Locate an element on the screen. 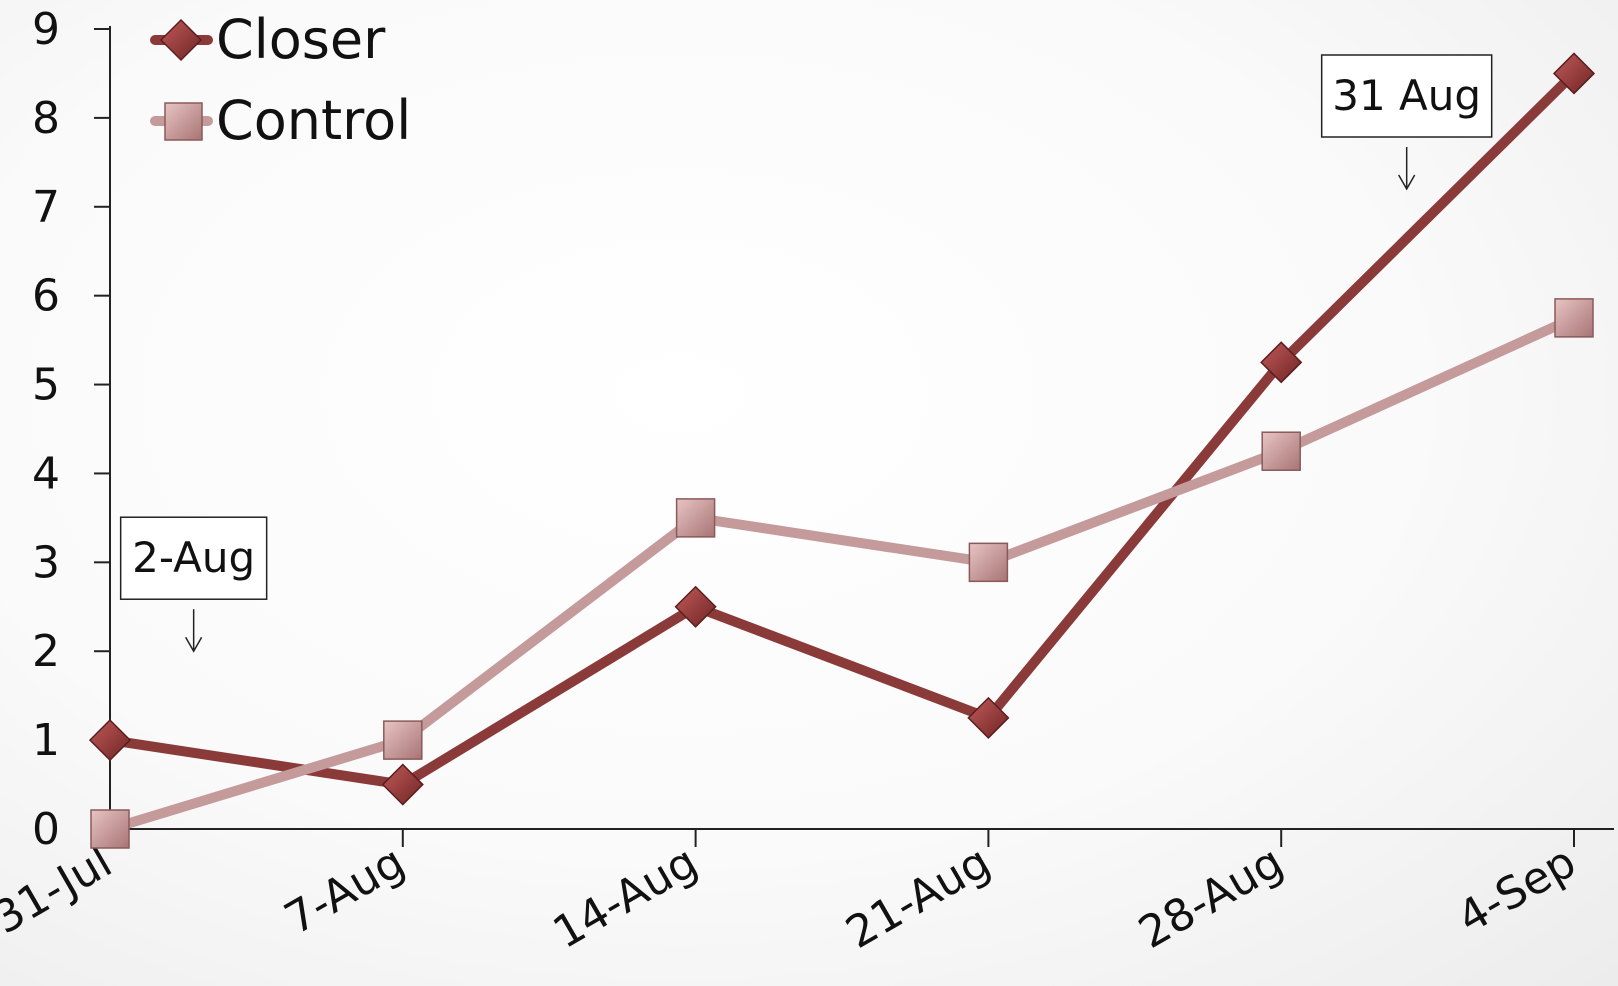  y-tick-label: 2 is located at coordinates (46, 651).